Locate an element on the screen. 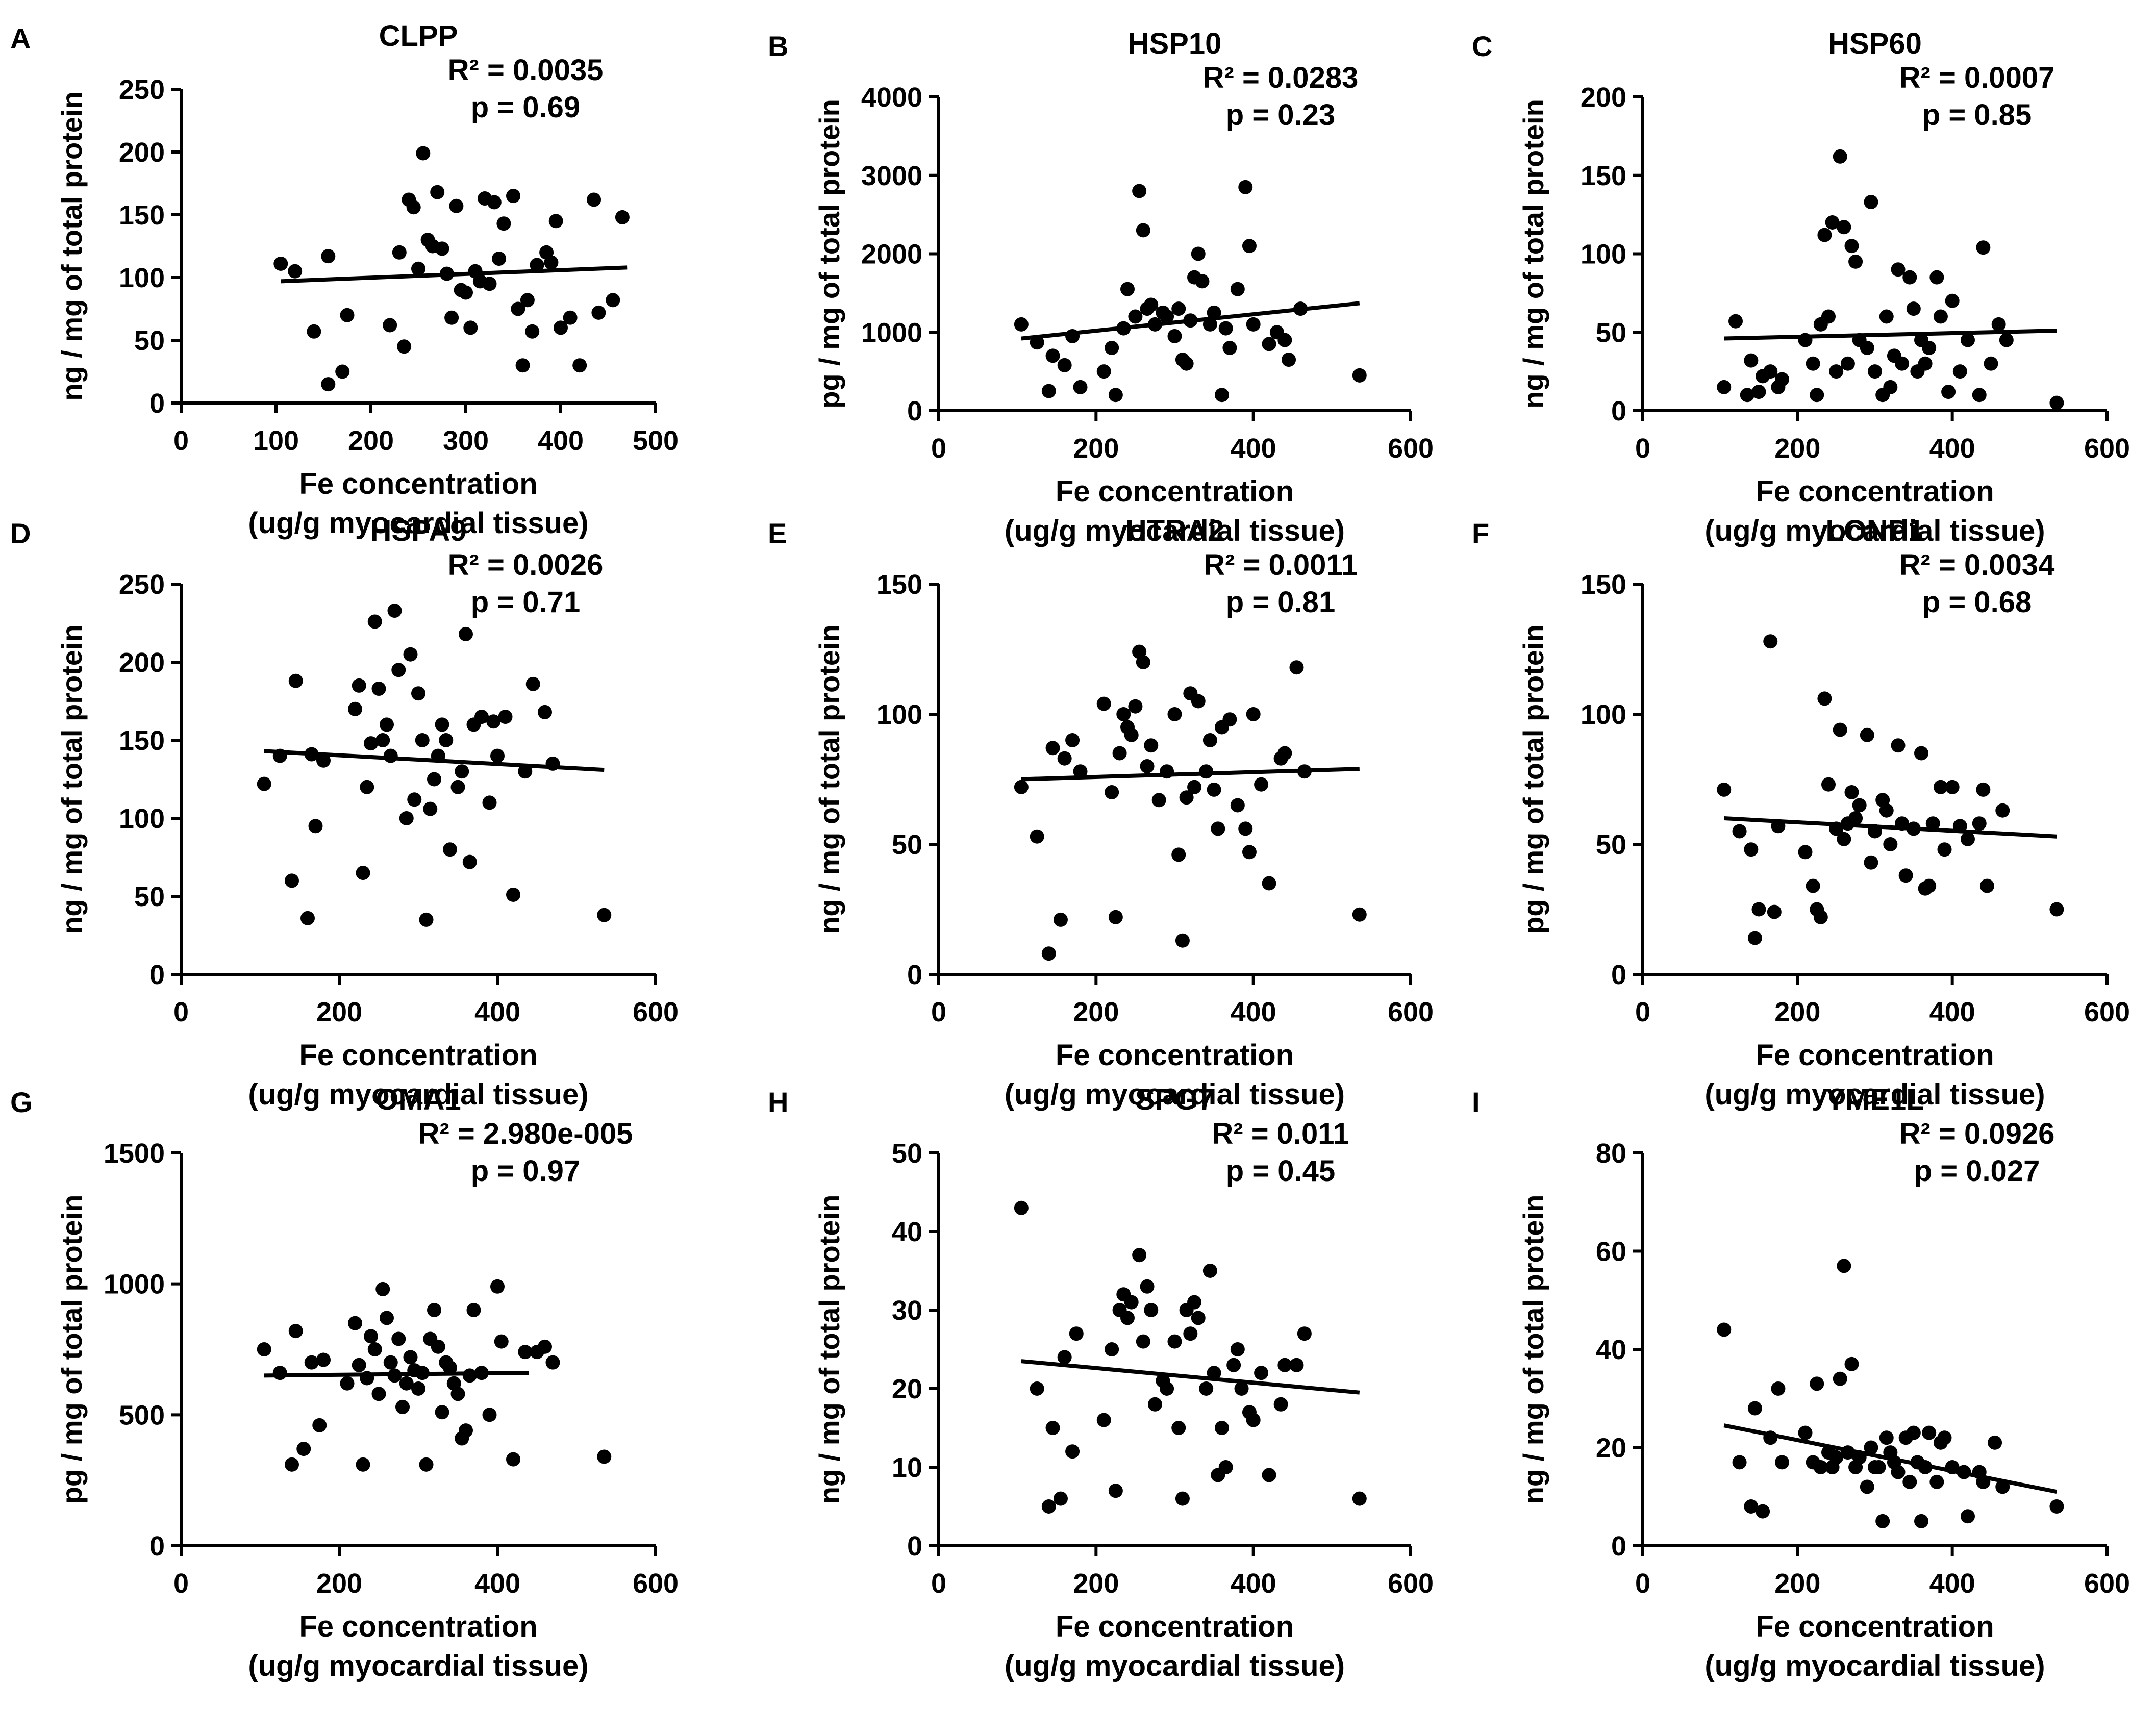  panel-letter: G is located at coordinates (21, 1102).